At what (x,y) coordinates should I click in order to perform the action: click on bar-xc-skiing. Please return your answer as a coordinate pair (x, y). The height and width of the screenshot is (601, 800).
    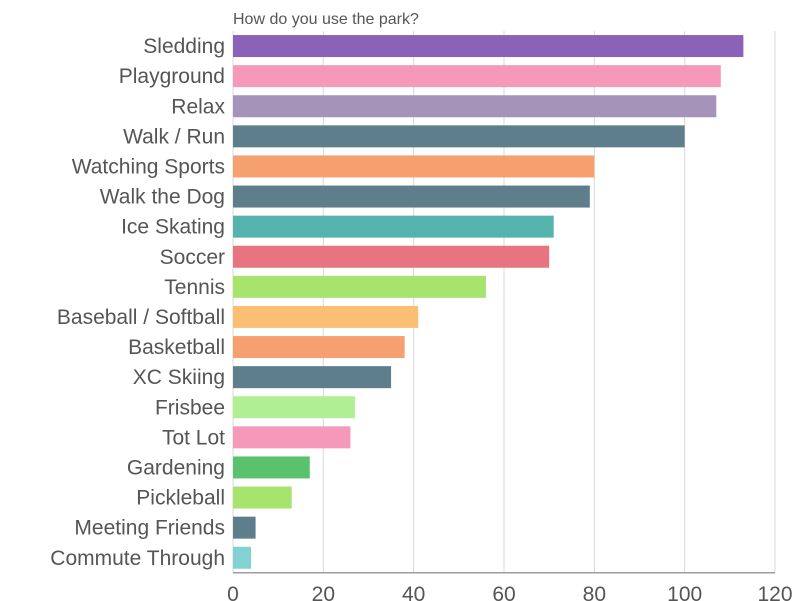
    Looking at the image, I should click on (312, 377).